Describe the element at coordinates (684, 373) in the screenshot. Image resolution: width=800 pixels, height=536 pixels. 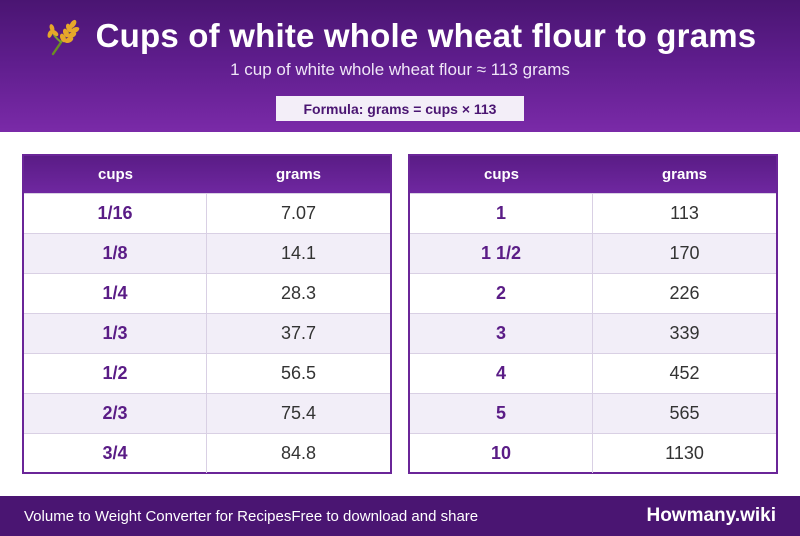
I see `grams-cell: 452` at that location.